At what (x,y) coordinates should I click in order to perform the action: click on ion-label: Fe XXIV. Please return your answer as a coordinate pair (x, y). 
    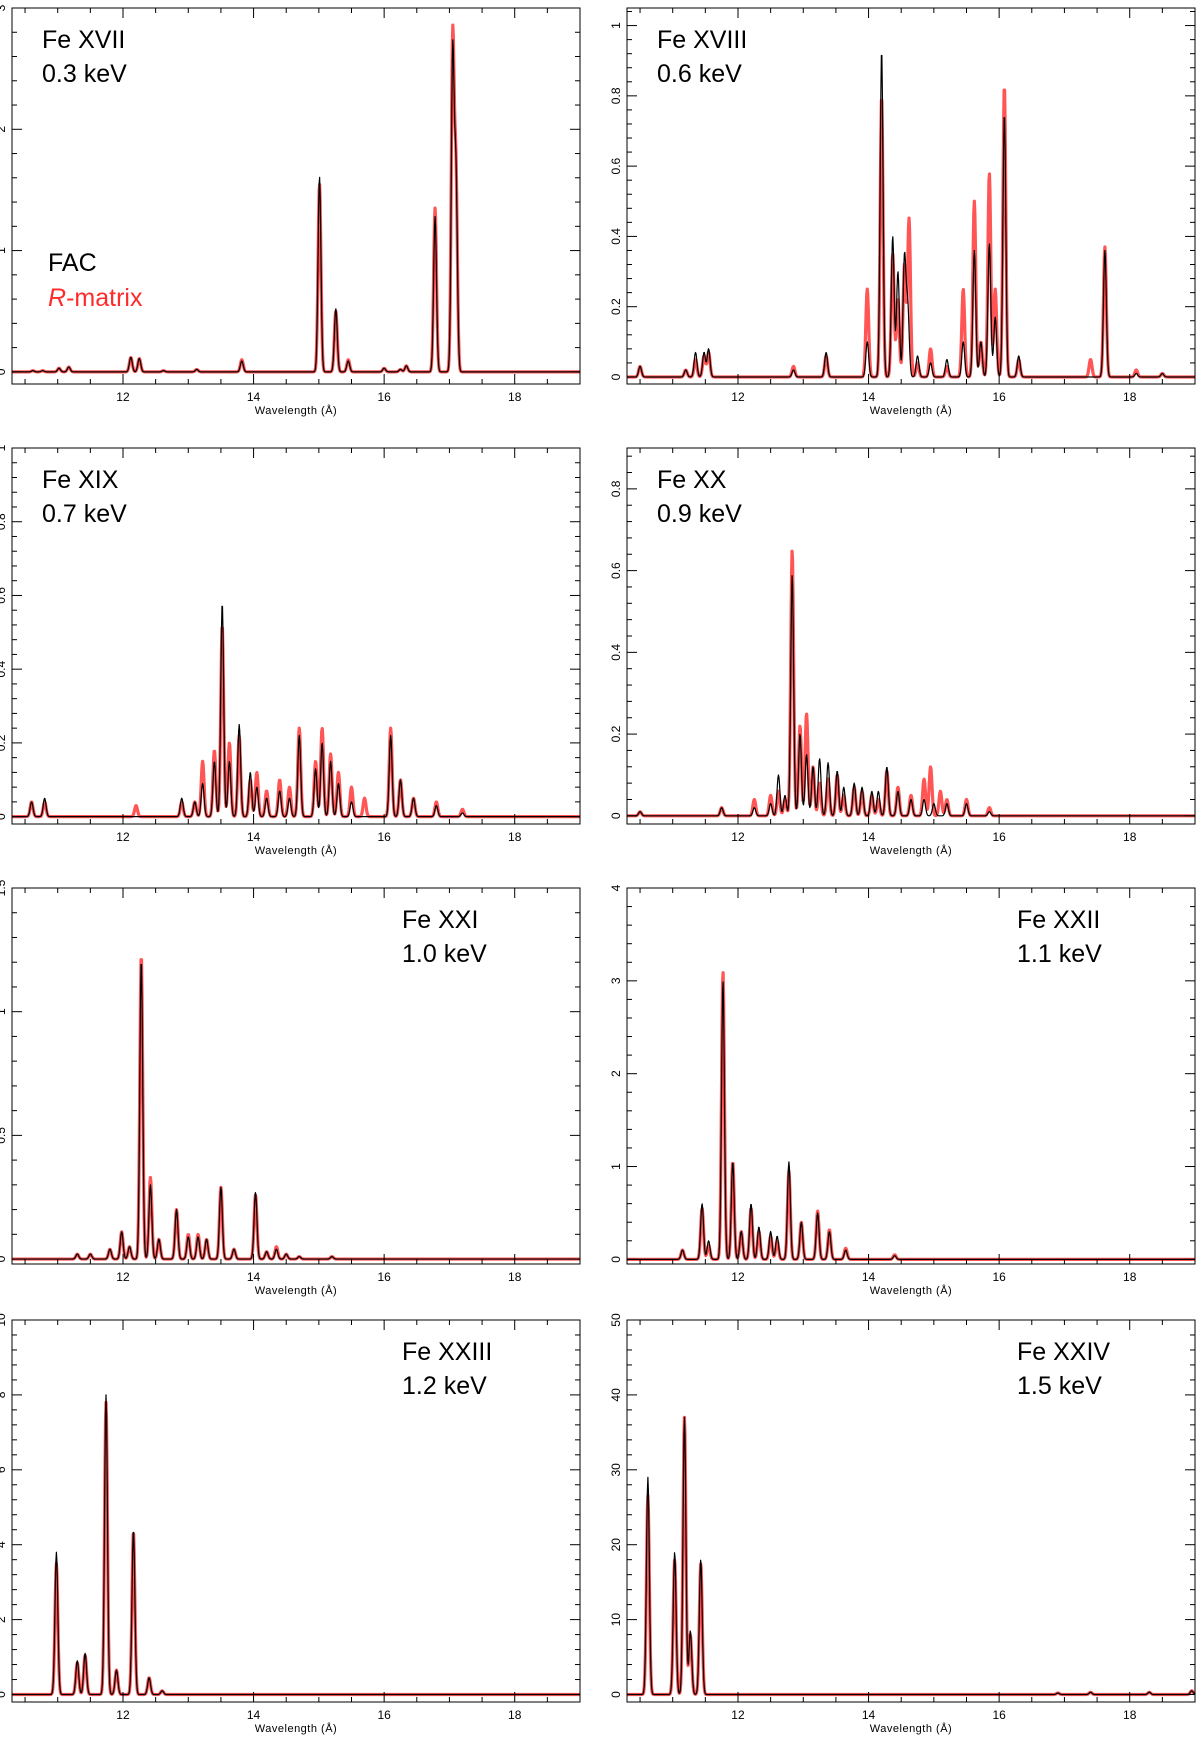
    Looking at the image, I should click on (1063, 1352).